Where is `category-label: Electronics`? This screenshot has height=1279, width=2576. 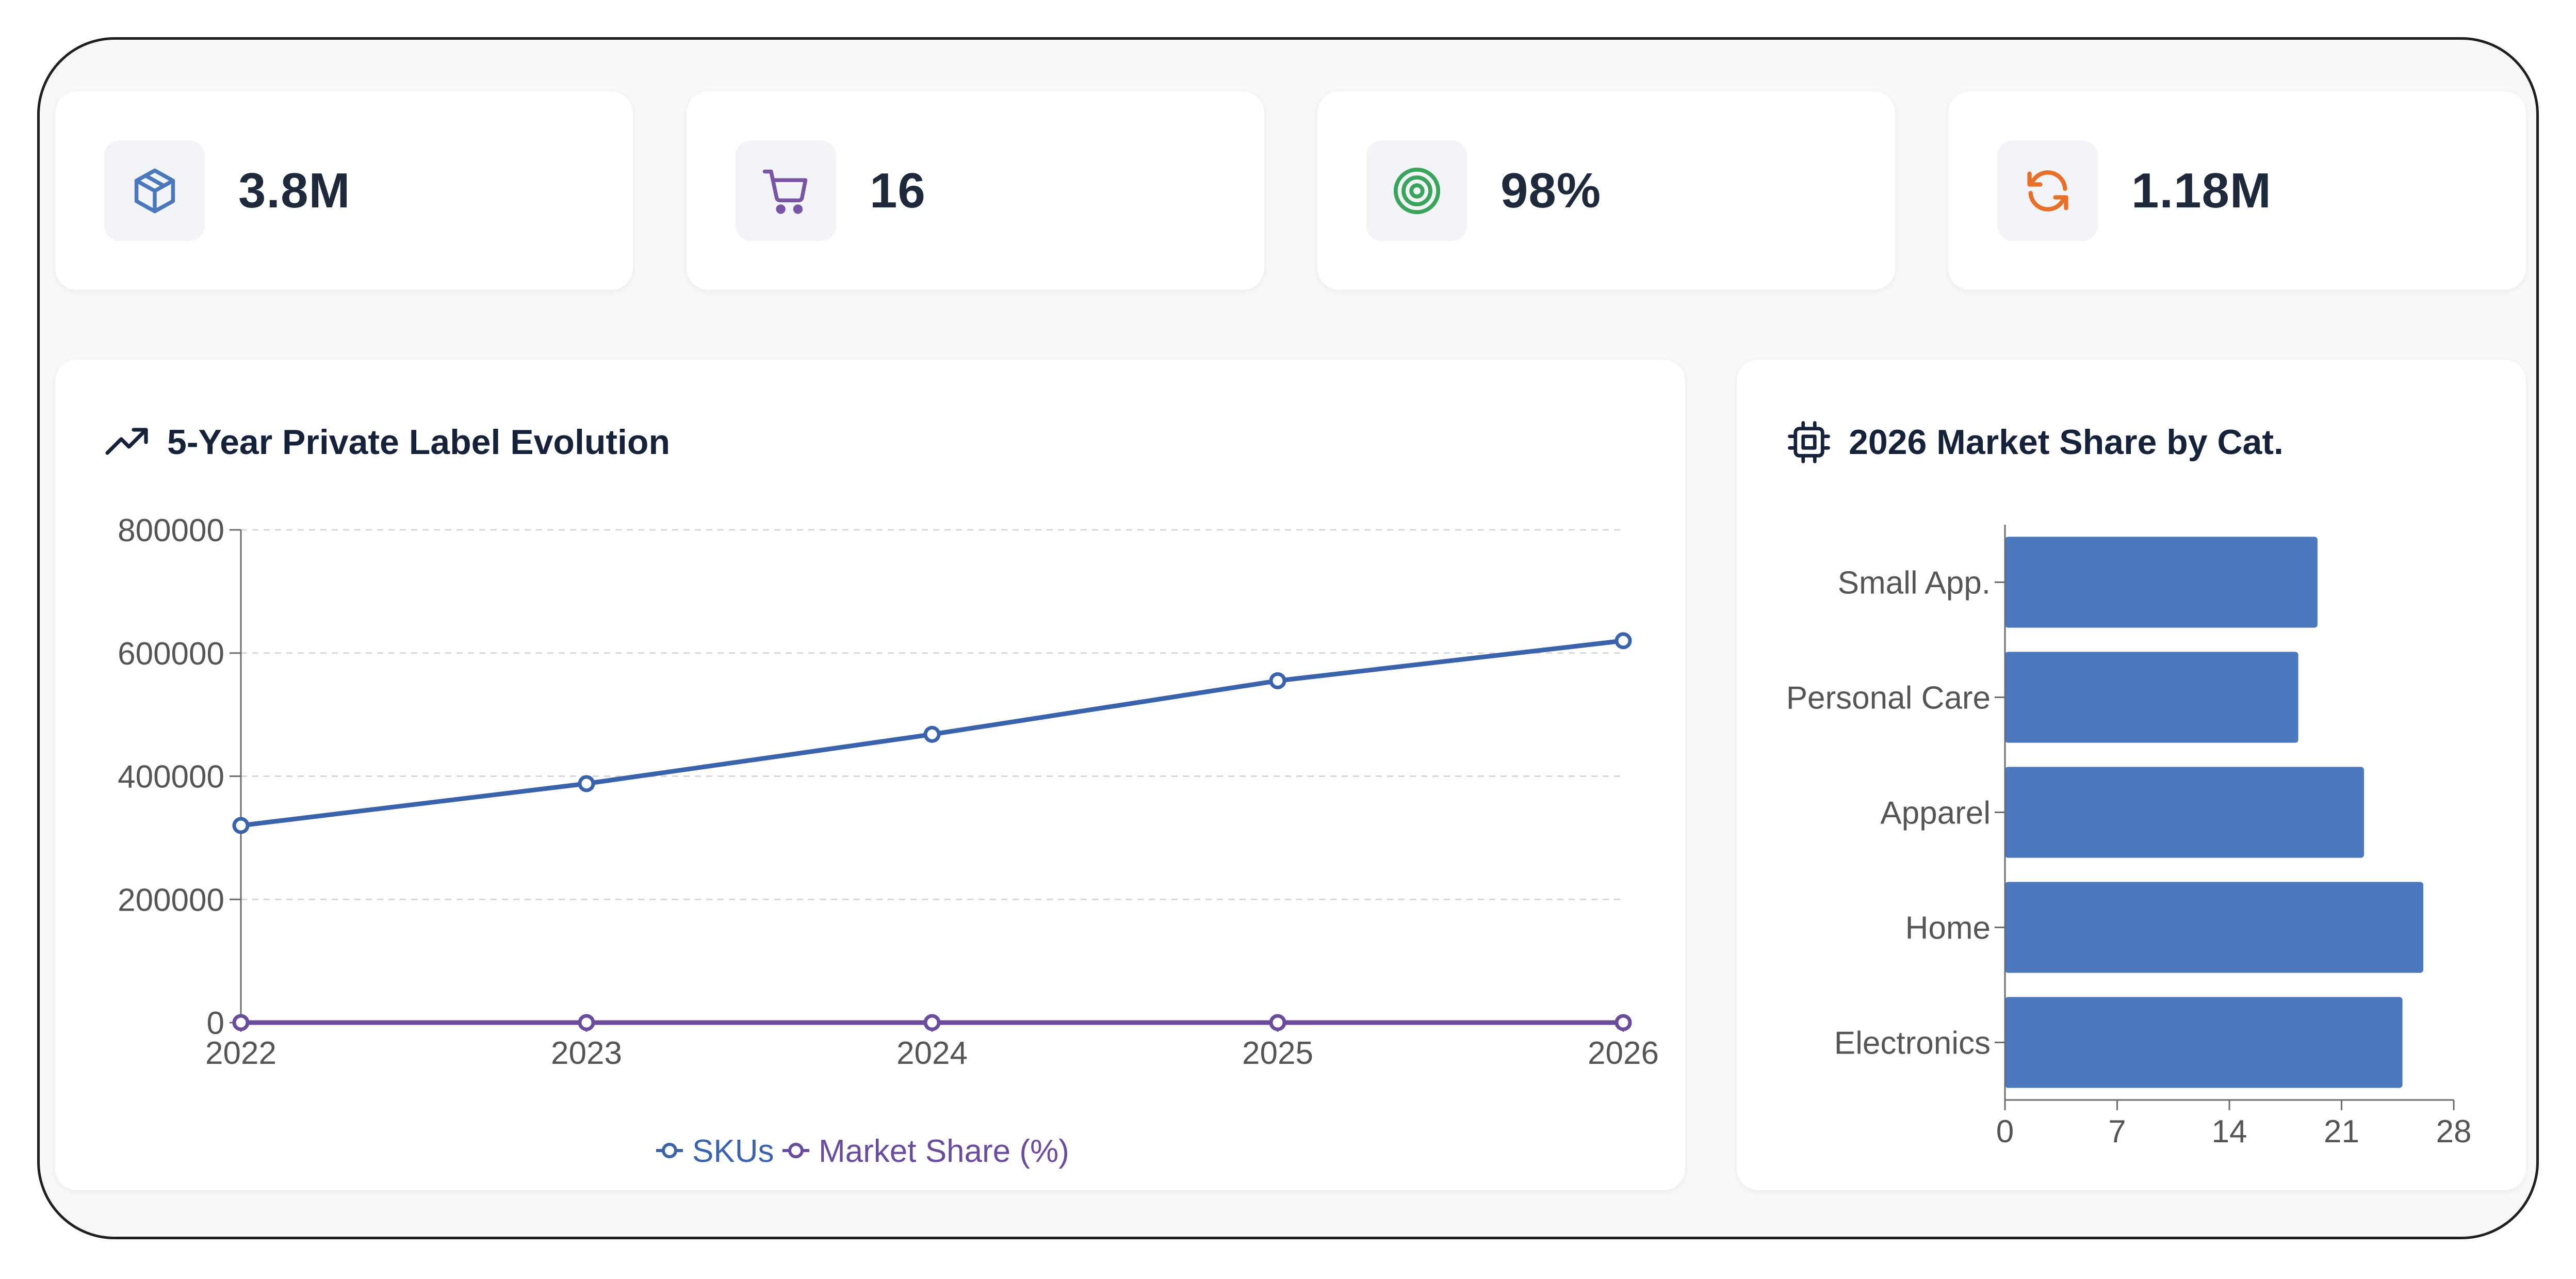 category-label: Electronics is located at coordinates (1913, 1043).